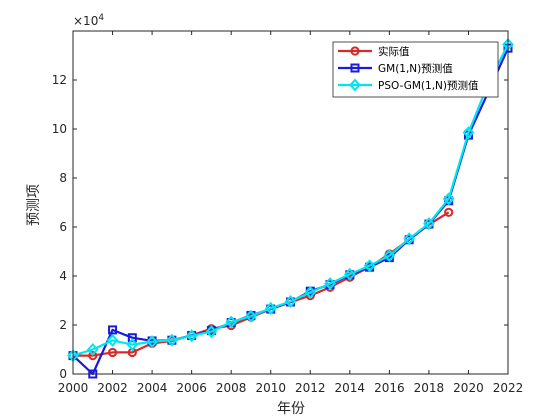  Describe the element at coordinates (429, 388) in the screenshot. I see `x-tick-label: 2018` at that location.